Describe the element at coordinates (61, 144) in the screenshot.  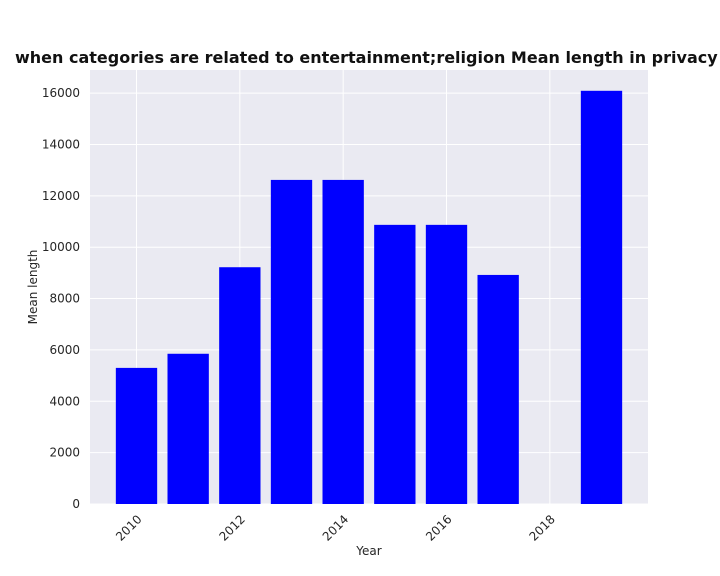
I see `y-tick-label: 14000` at that location.